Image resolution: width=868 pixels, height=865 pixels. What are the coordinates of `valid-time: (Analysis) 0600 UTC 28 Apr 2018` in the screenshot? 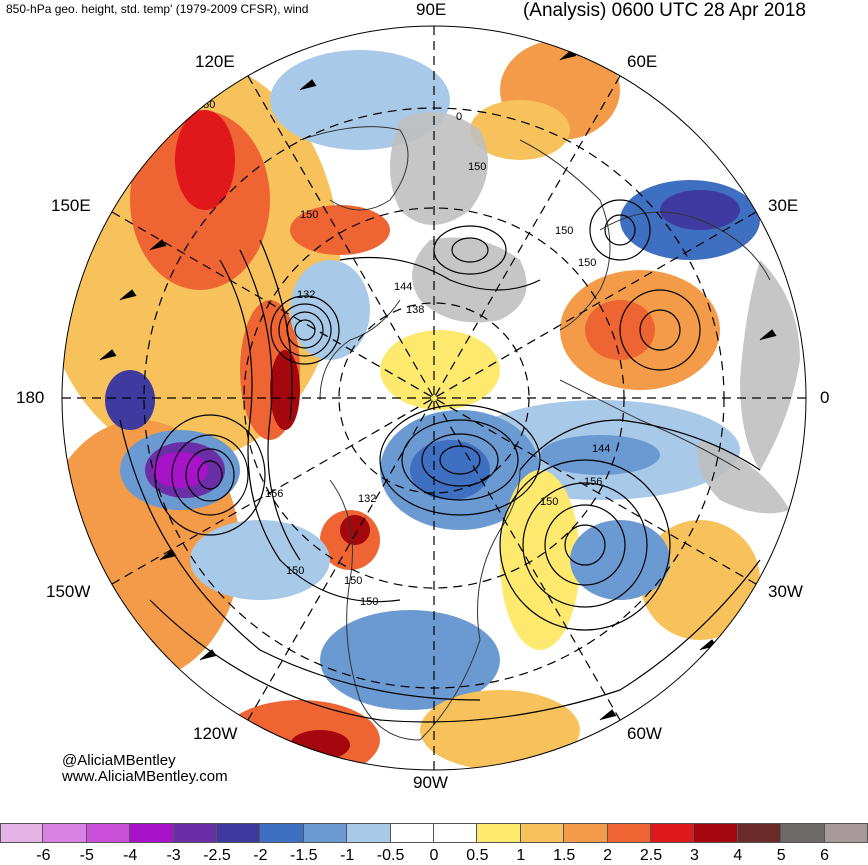 It's located at (664, 10).